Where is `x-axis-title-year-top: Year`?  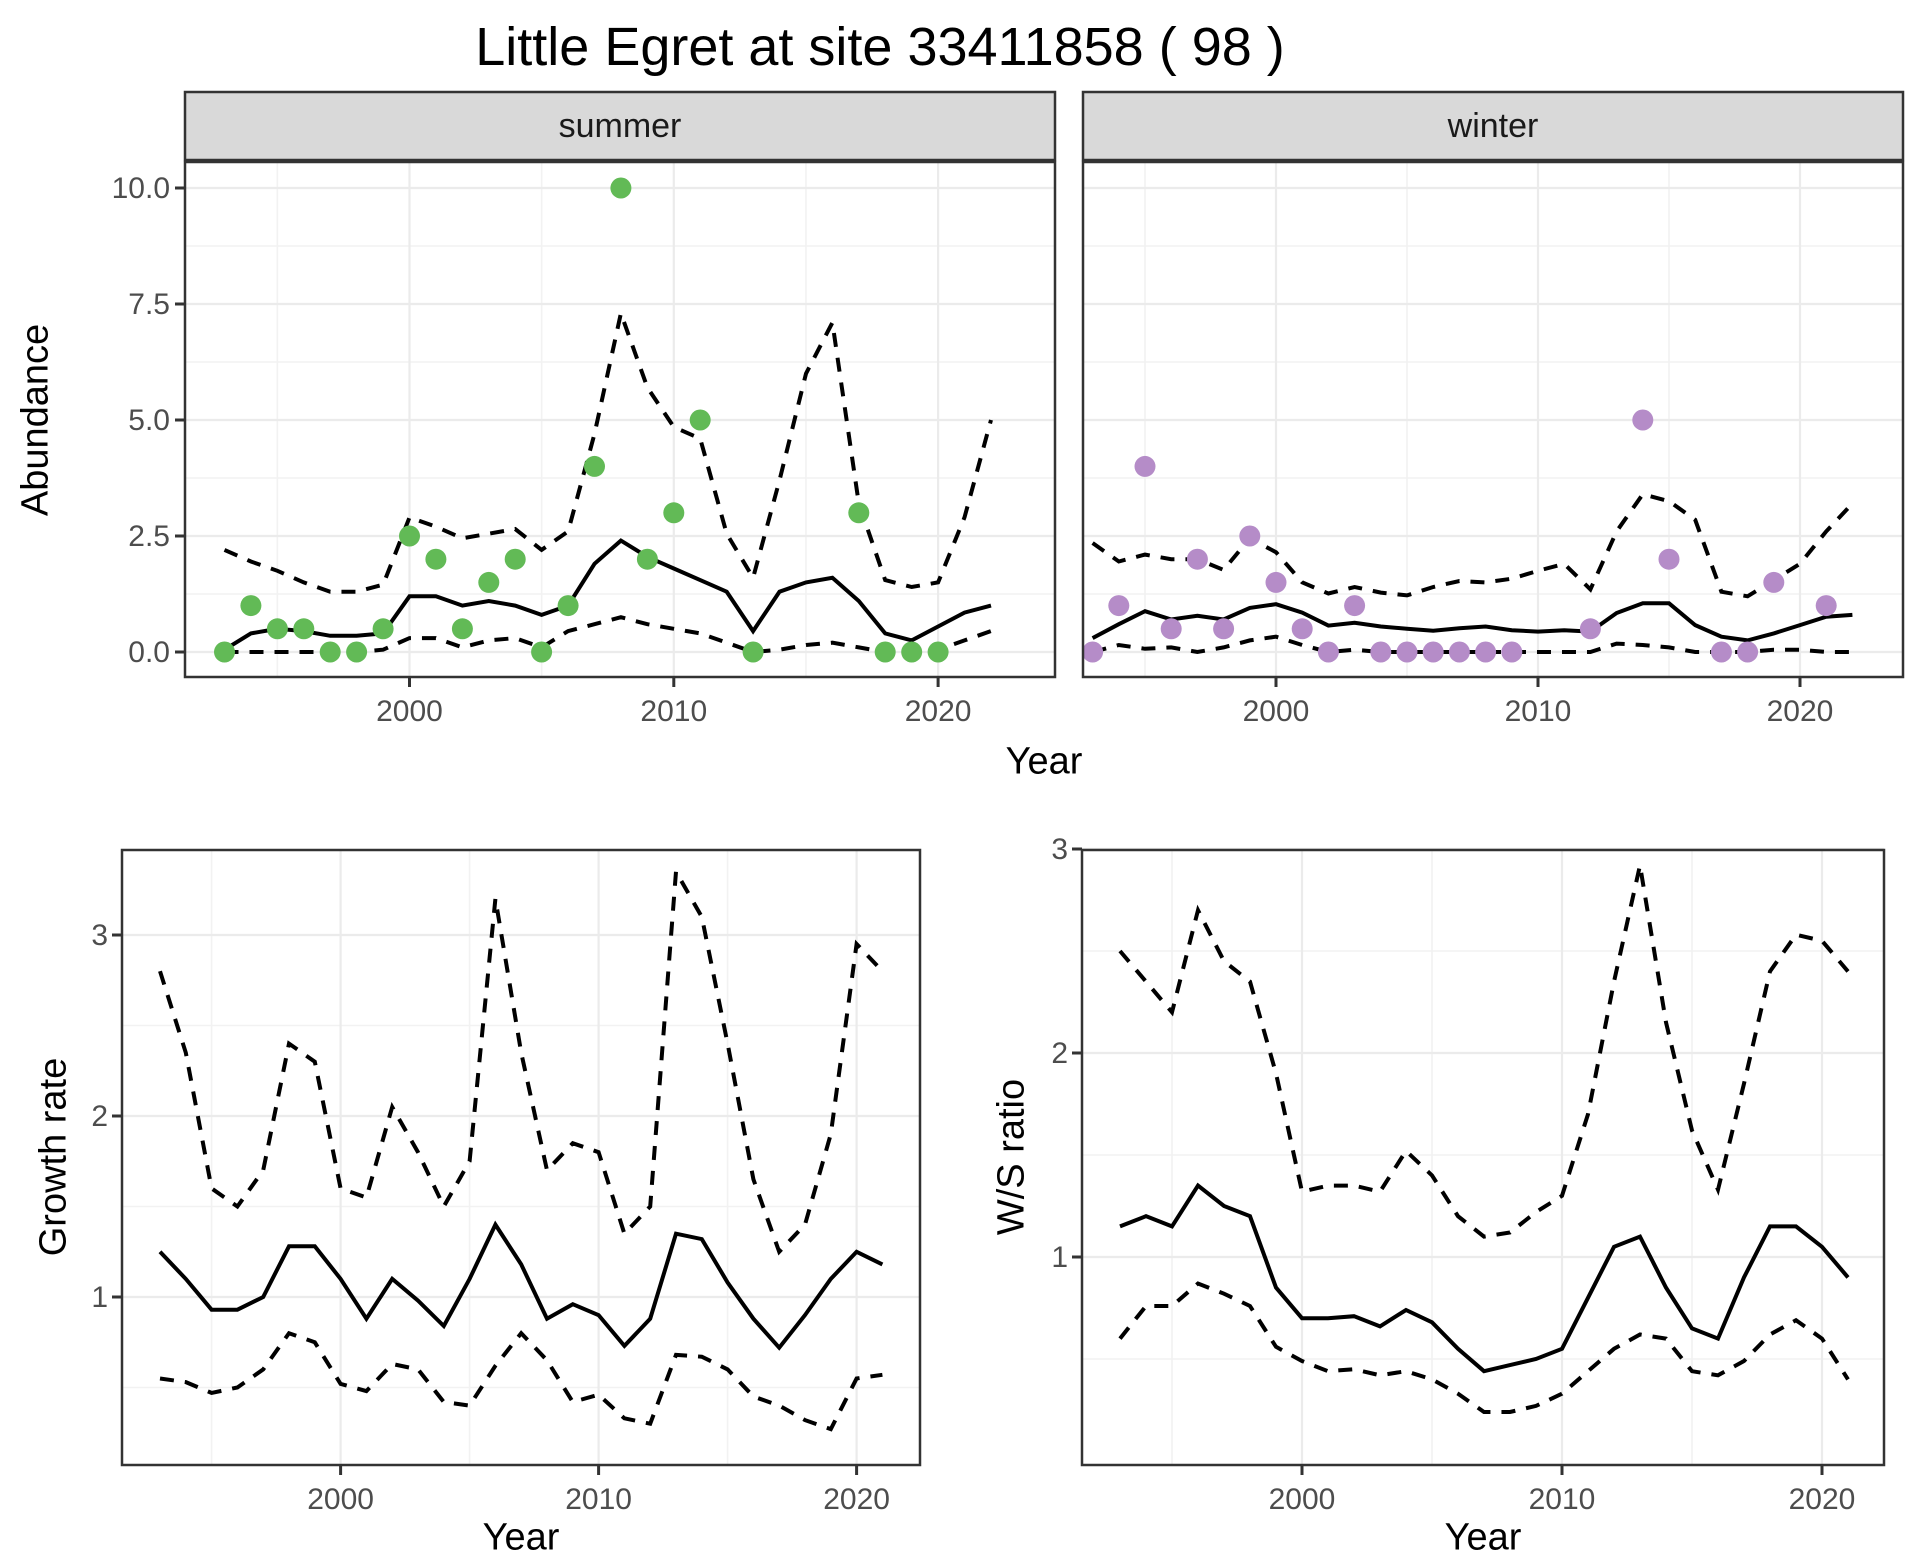 x-axis-title-year-top: Year is located at coordinates (1044, 761).